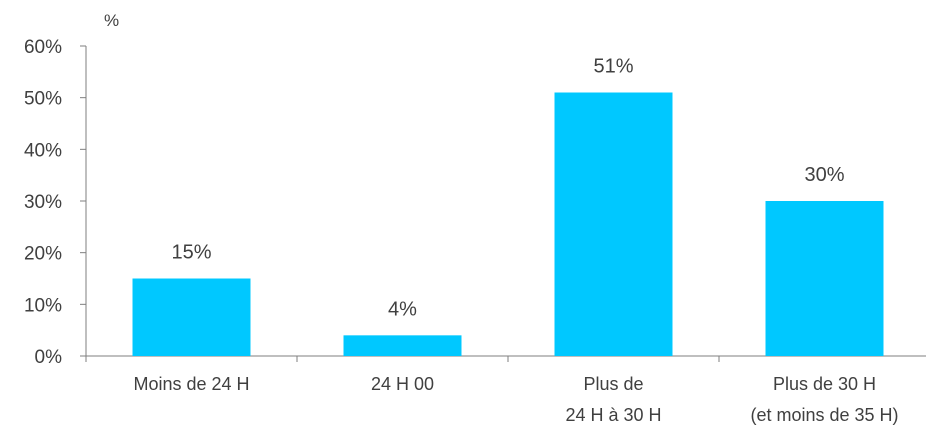 This screenshot has width=927, height=440. What do you see at coordinates (613, 415) in the screenshot?
I see `category-label: 24 H à 30 H` at bounding box center [613, 415].